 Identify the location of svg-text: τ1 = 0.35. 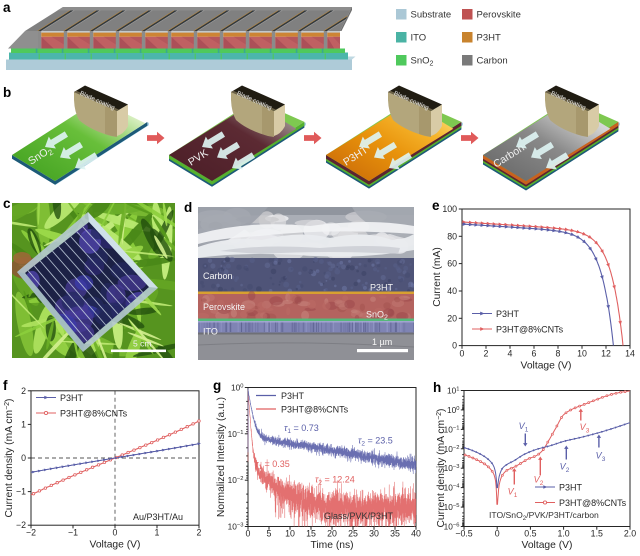
(272, 465).